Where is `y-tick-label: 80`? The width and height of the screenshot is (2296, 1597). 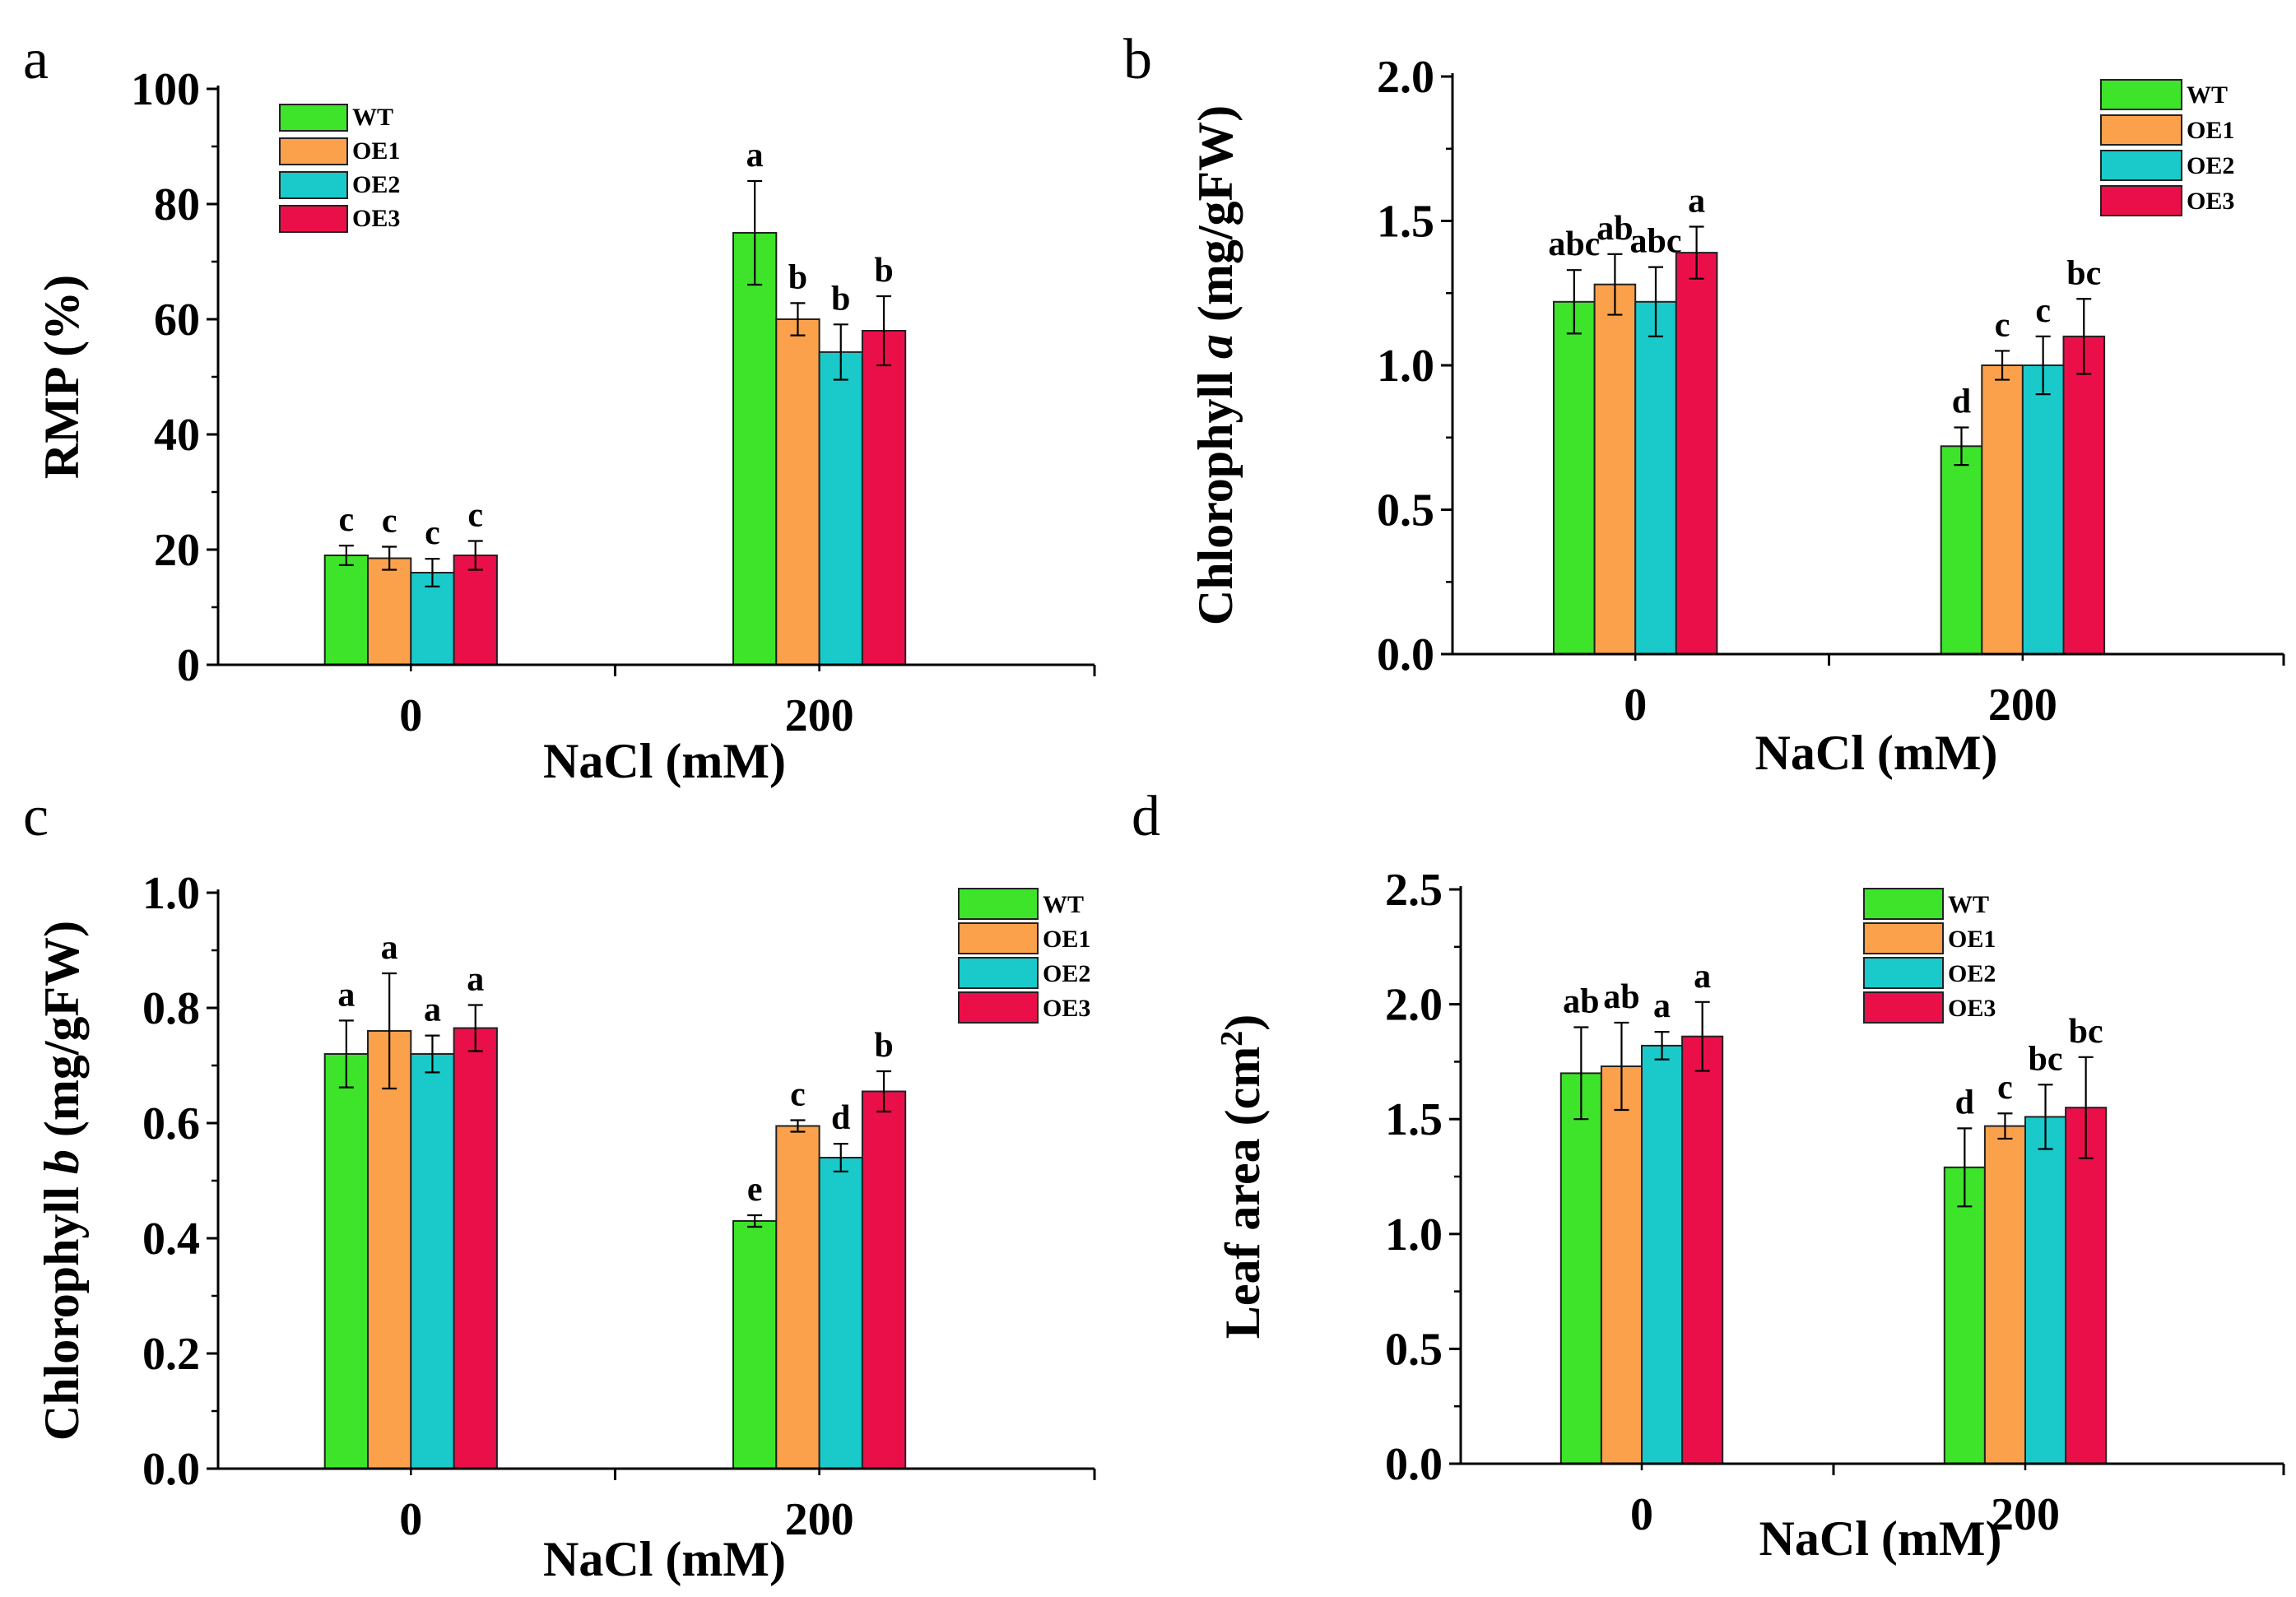 y-tick-label: 80 is located at coordinates (177, 204).